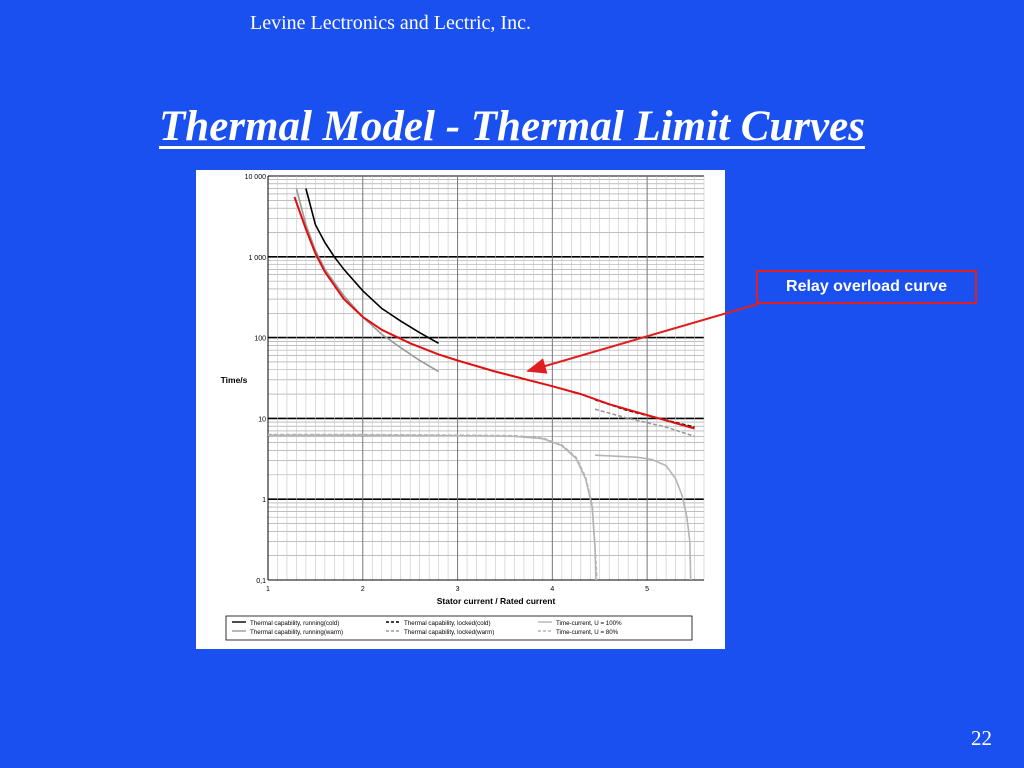 This screenshot has width=1024, height=768. What do you see at coordinates (390, 23) in the screenshot?
I see `company-header: Levine Lectronics and Lectric, Inc.` at bounding box center [390, 23].